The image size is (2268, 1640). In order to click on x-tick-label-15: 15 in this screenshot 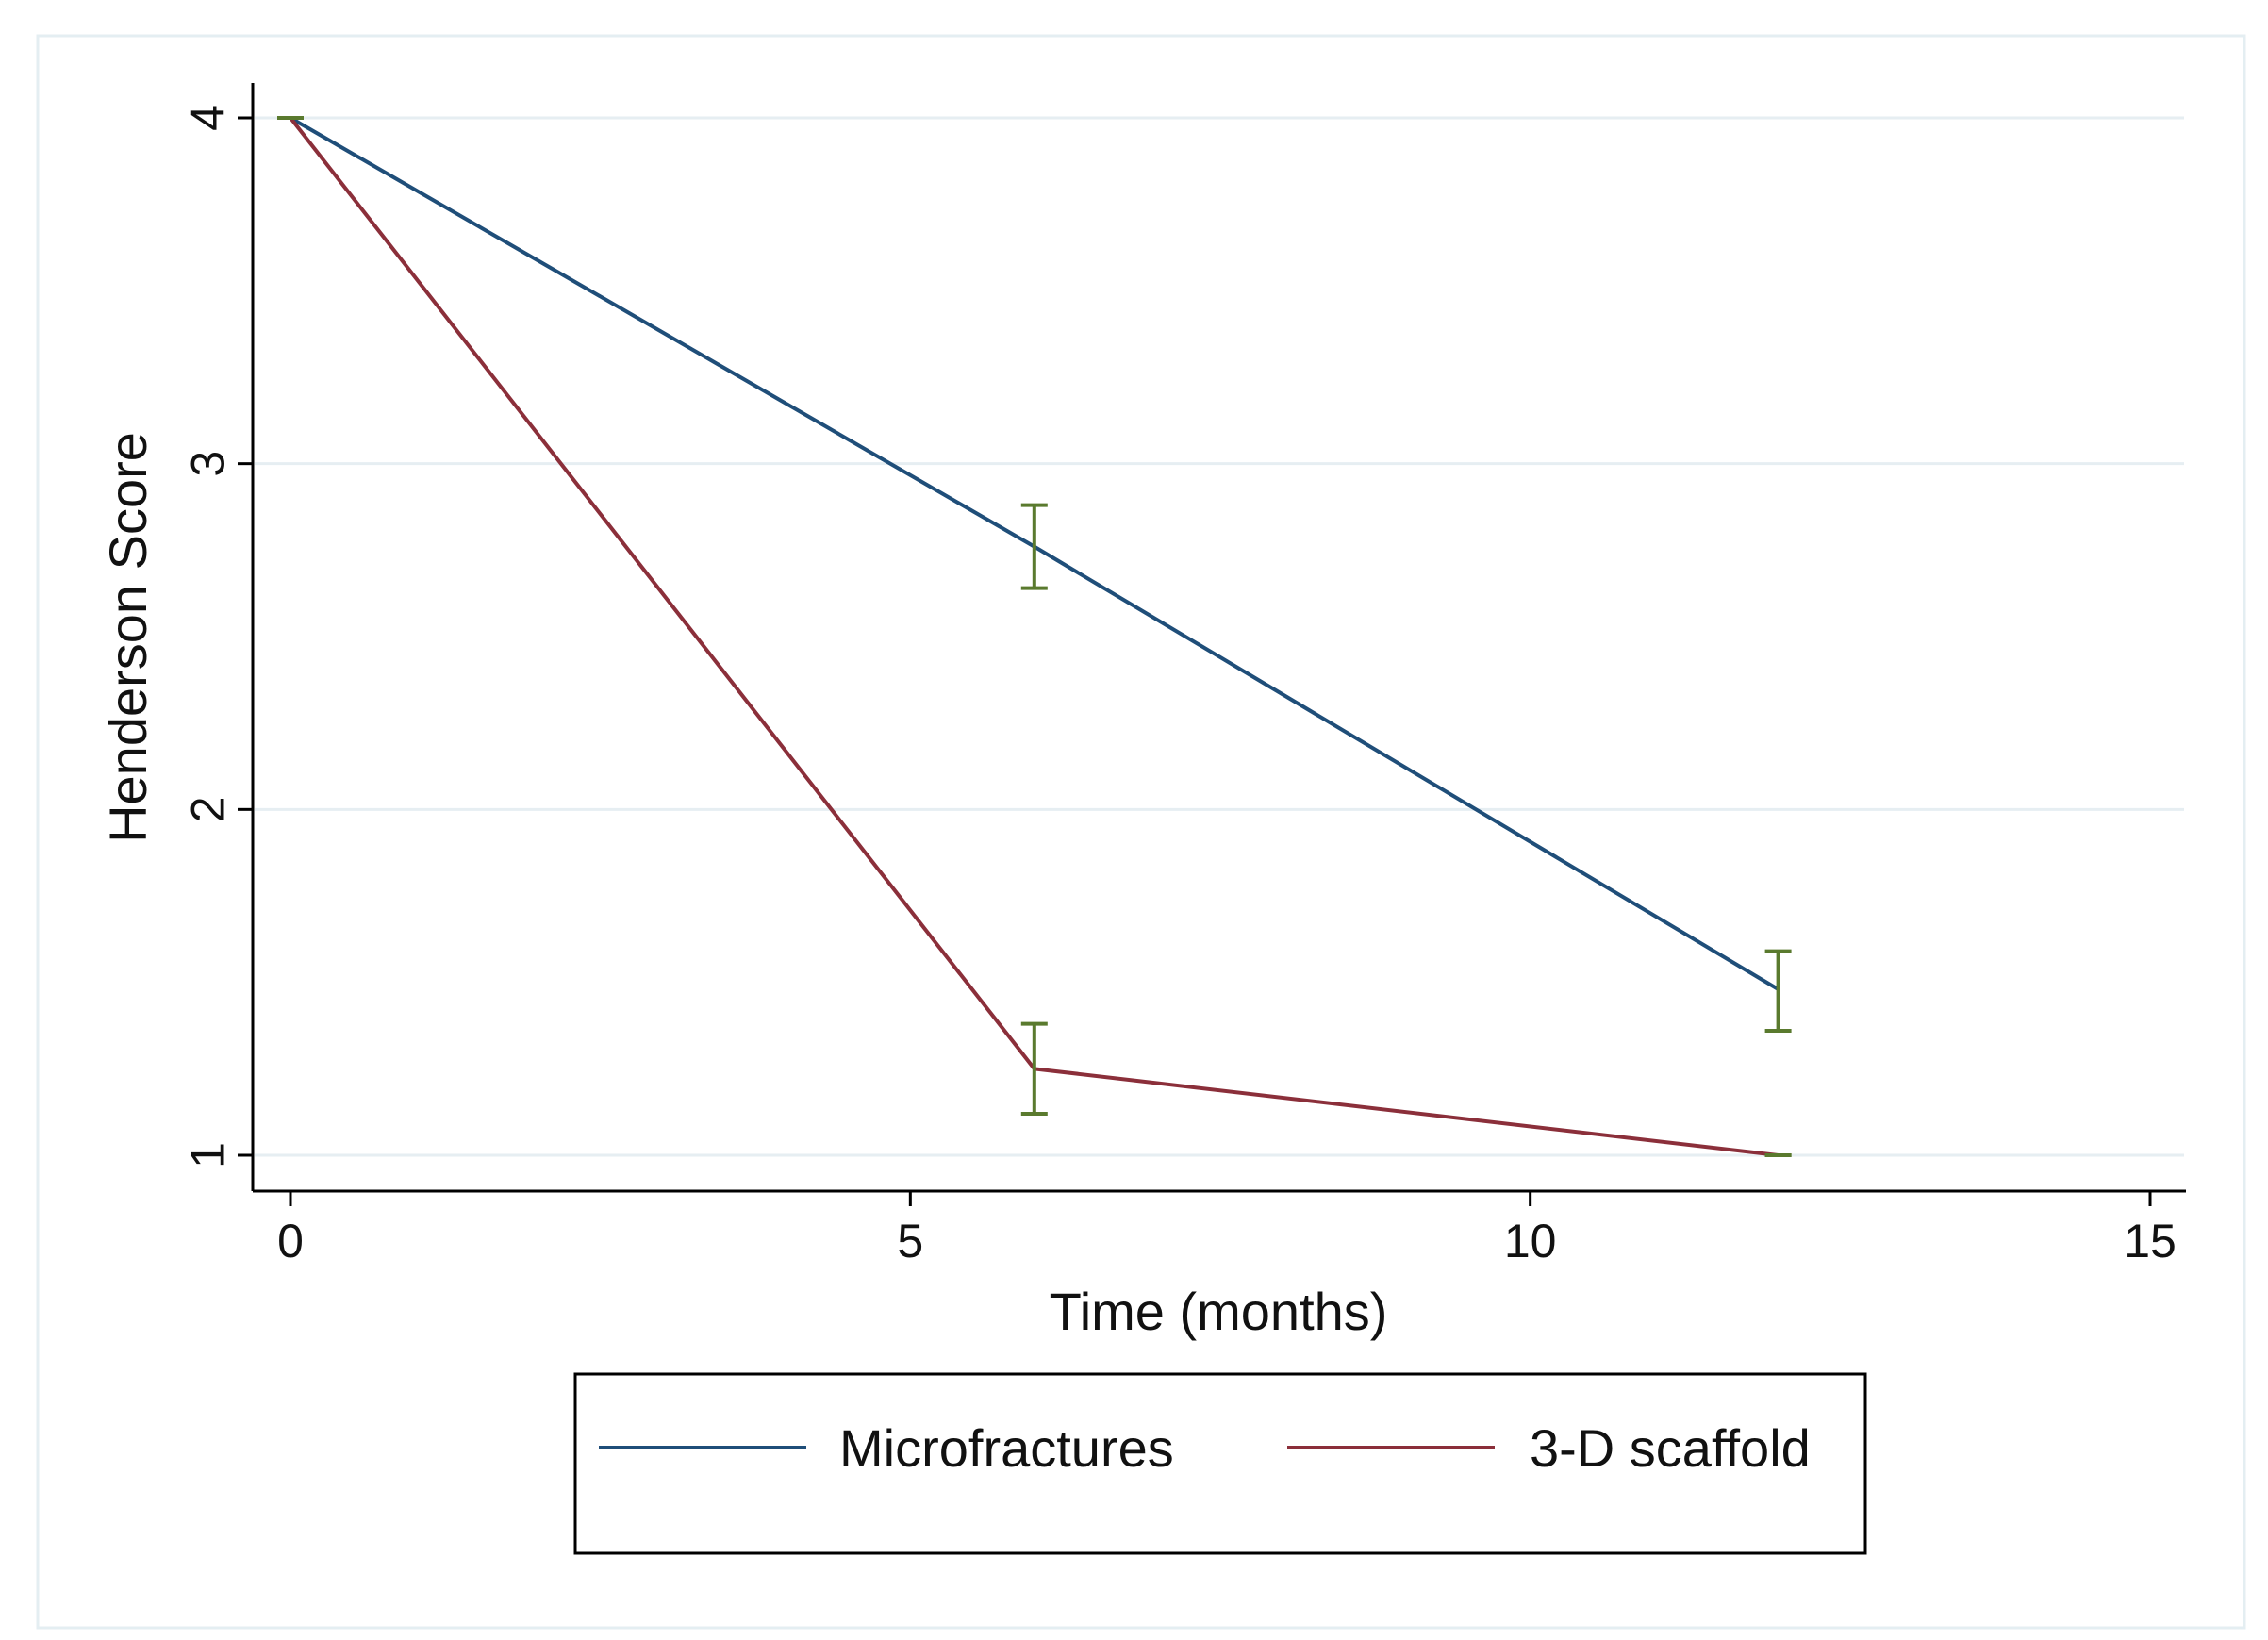, I will do `click(2150, 1241)`.